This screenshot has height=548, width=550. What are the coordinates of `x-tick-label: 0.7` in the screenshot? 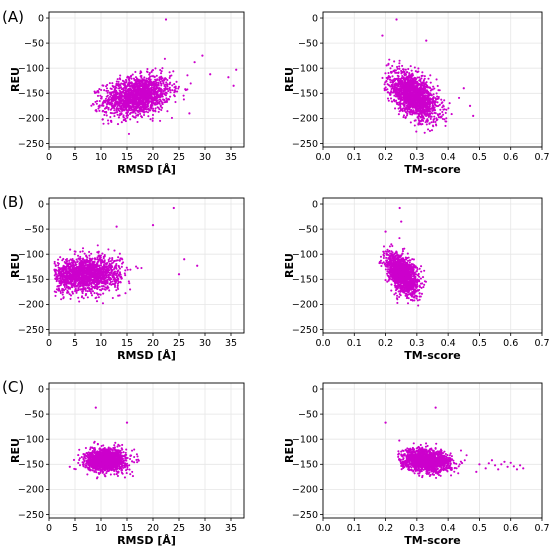 It's located at (541, 157).